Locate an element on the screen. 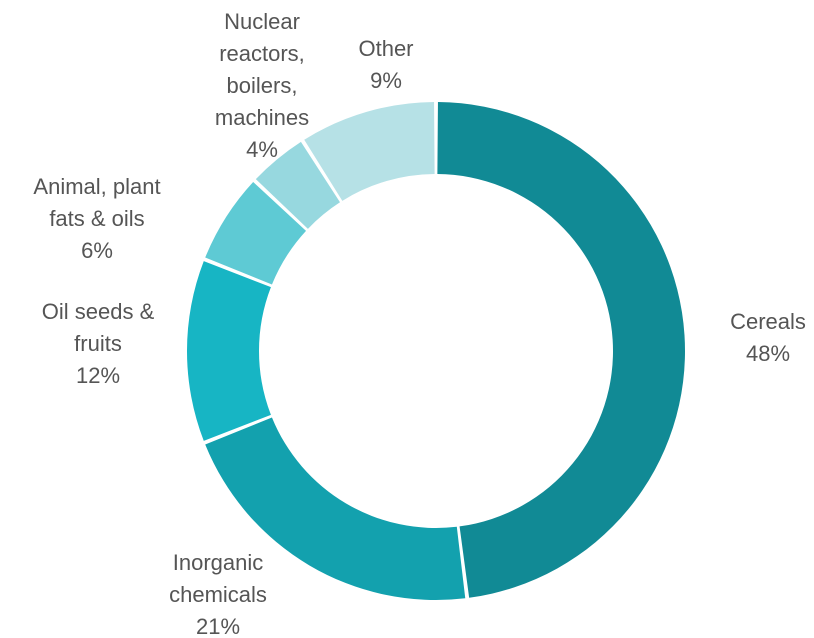 The width and height of the screenshot is (814, 638). slice-percent-label: 4% is located at coordinates (262, 149).